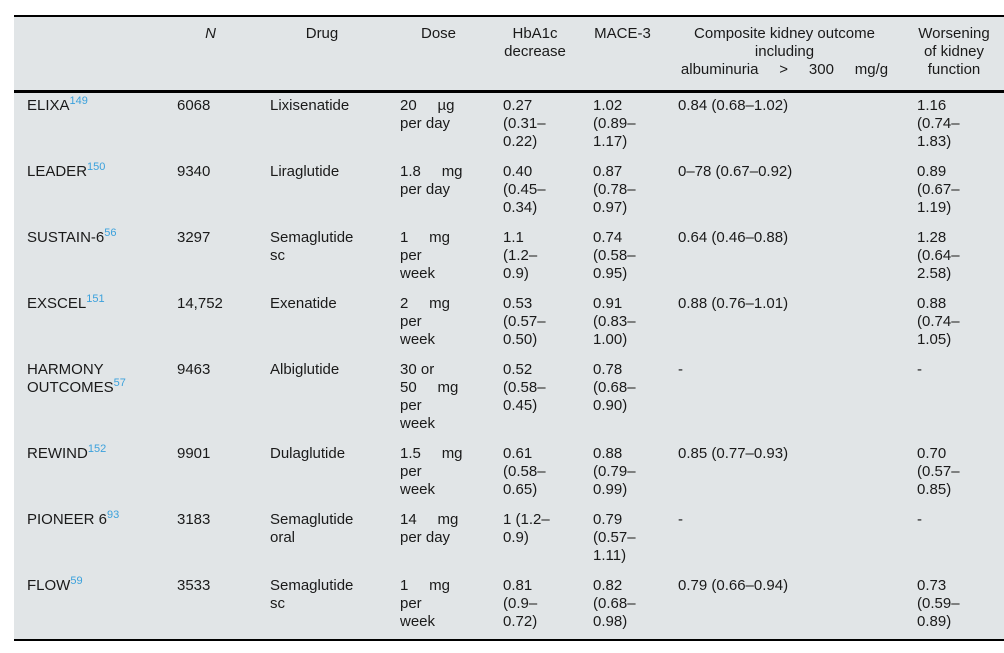 The width and height of the screenshot is (1004, 653). I want to click on column-header-n: N, so click(210, 33).